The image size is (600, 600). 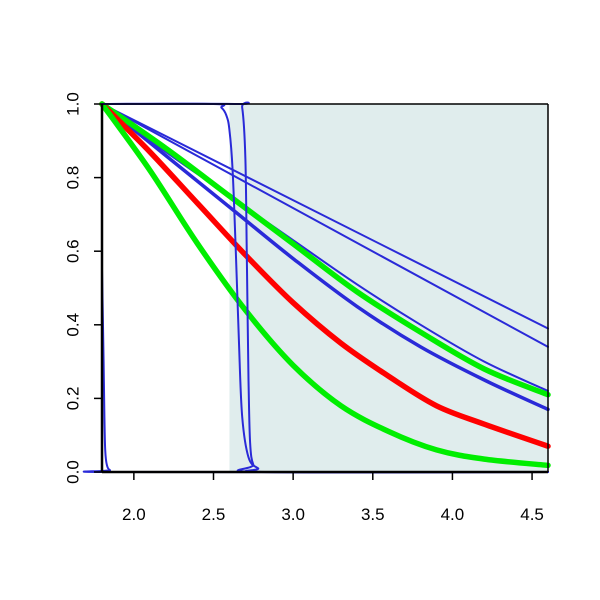 What do you see at coordinates (134, 514) in the screenshot?
I see `x-tick-label-0: 2.0` at bounding box center [134, 514].